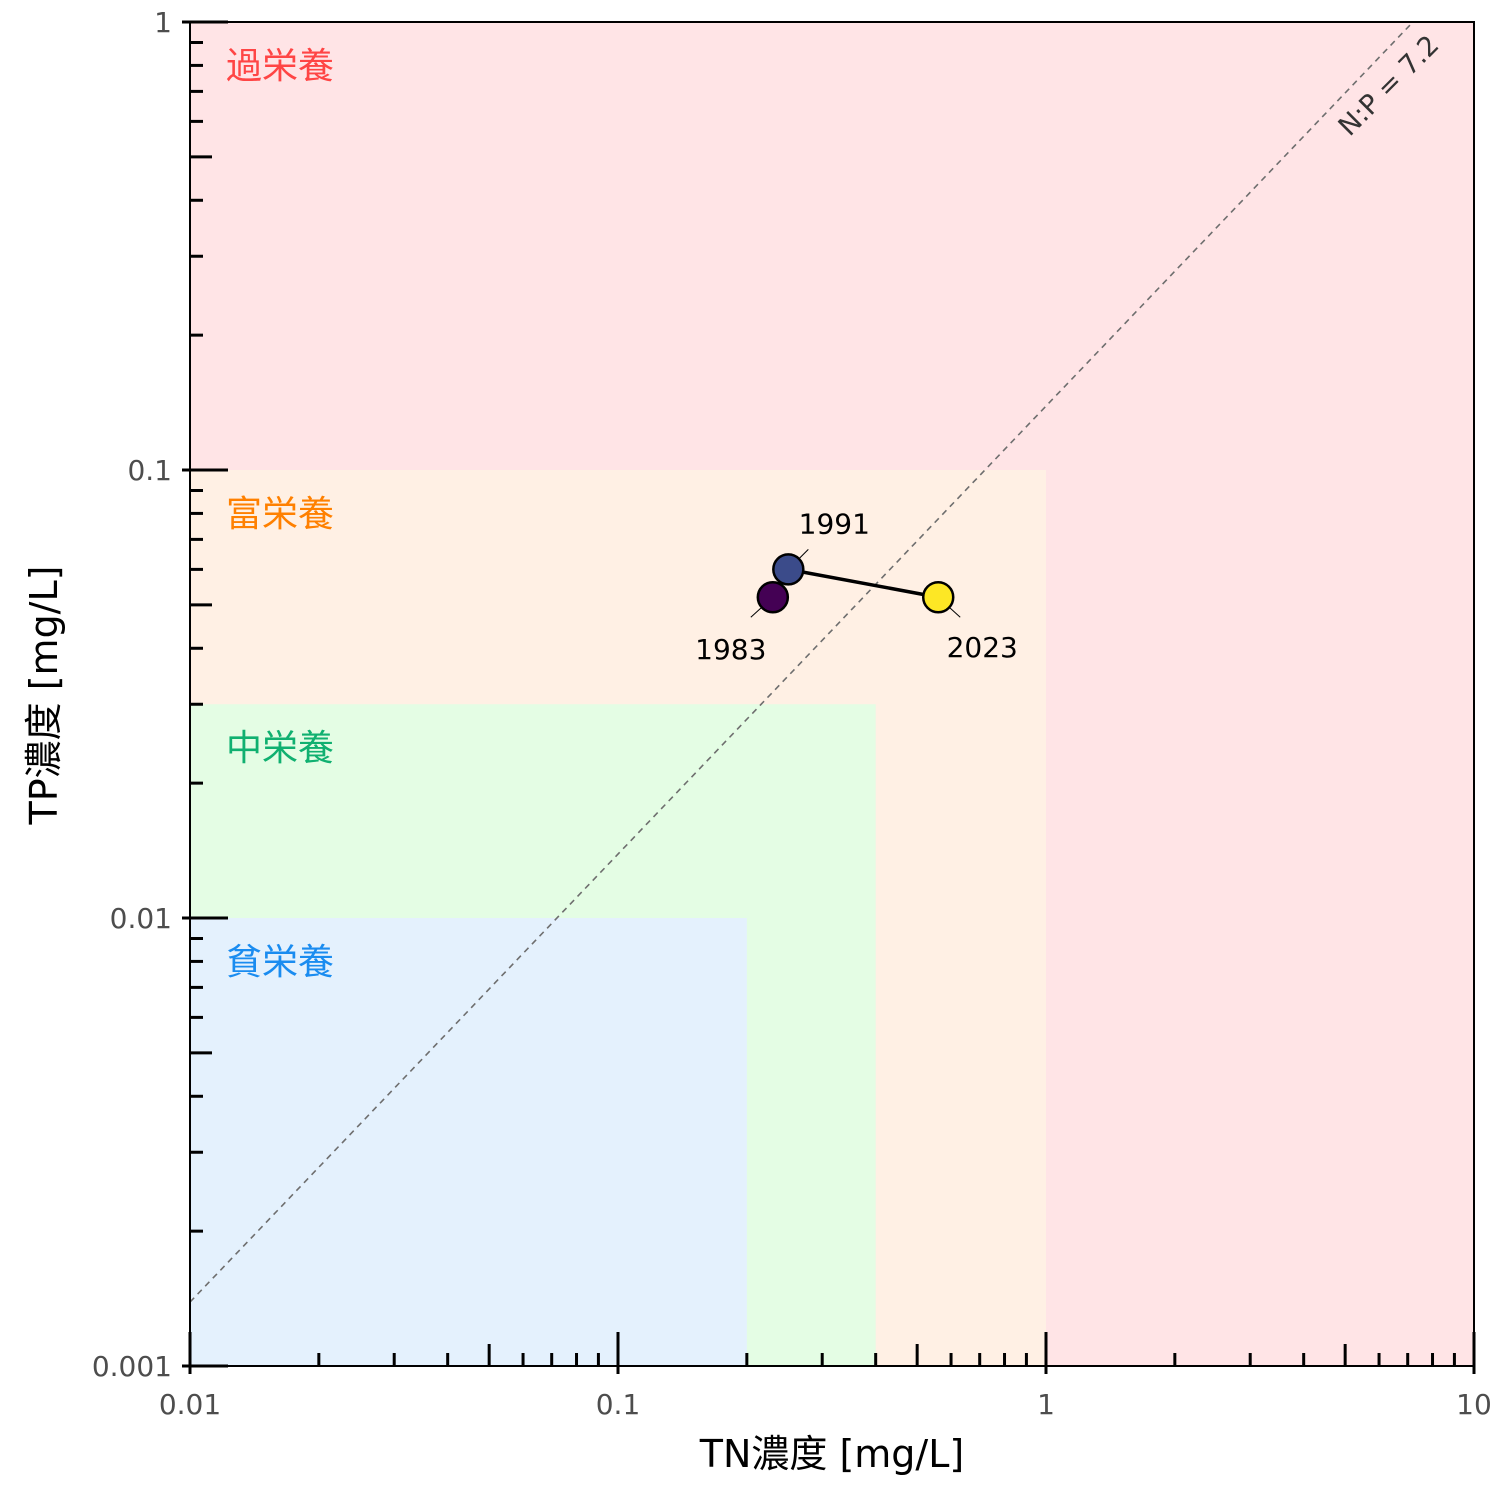 The width and height of the screenshot is (1500, 1500). Describe the element at coordinates (982, 647) in the screenshot. I see `point-label-2023: 2023` at that location.